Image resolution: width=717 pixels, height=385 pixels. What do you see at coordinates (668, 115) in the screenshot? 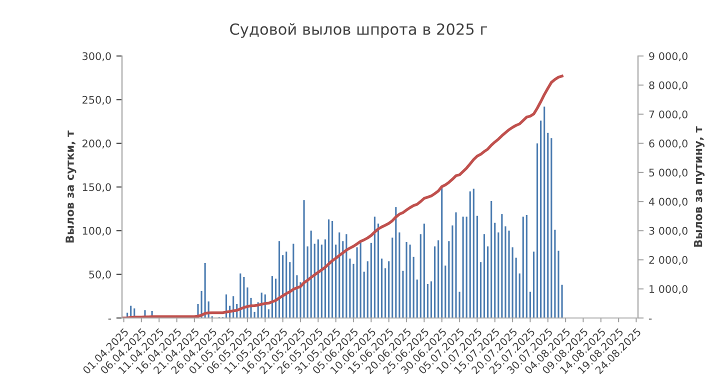
I see `y2-tick-label: 7 000,0` at bounding box center [668, 115].